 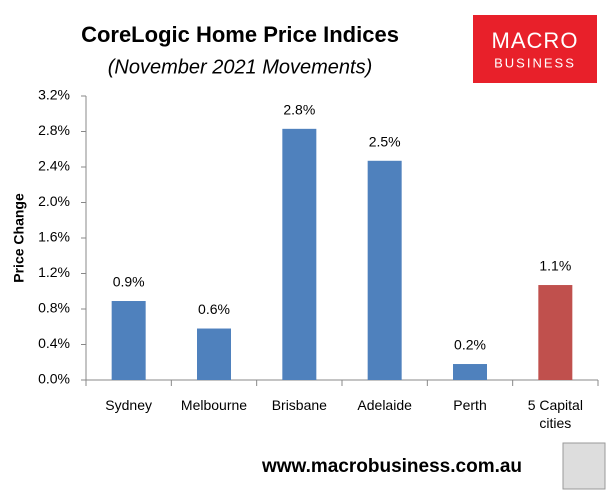 What do you see at coordinates (128, 405) in the screenshot?
I see `x-tick-label: Sydney` at bounding box center [128, 405].